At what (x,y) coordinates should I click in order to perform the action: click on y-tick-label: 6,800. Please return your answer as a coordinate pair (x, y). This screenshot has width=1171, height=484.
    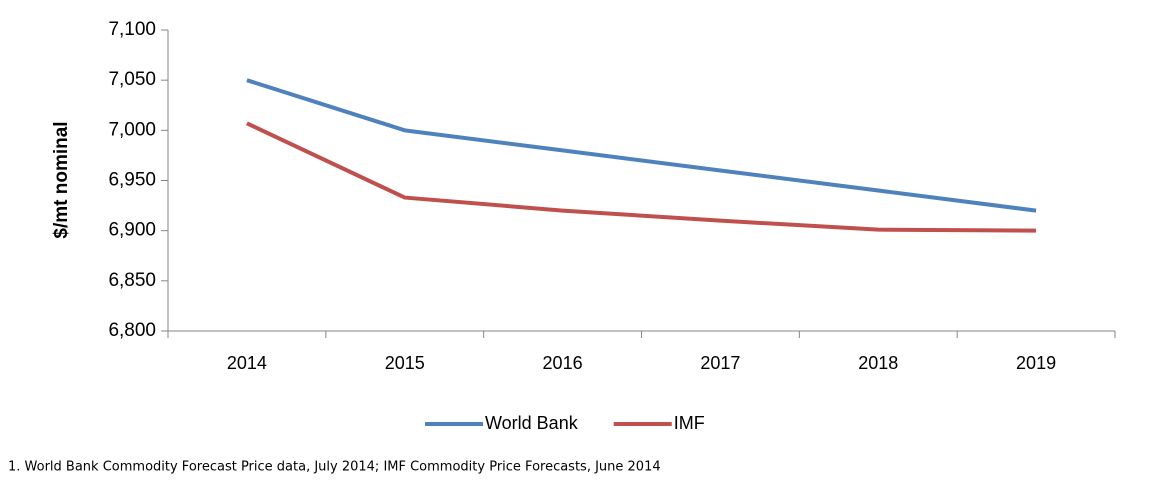
    Looking at the image, I should click on (132, 330).